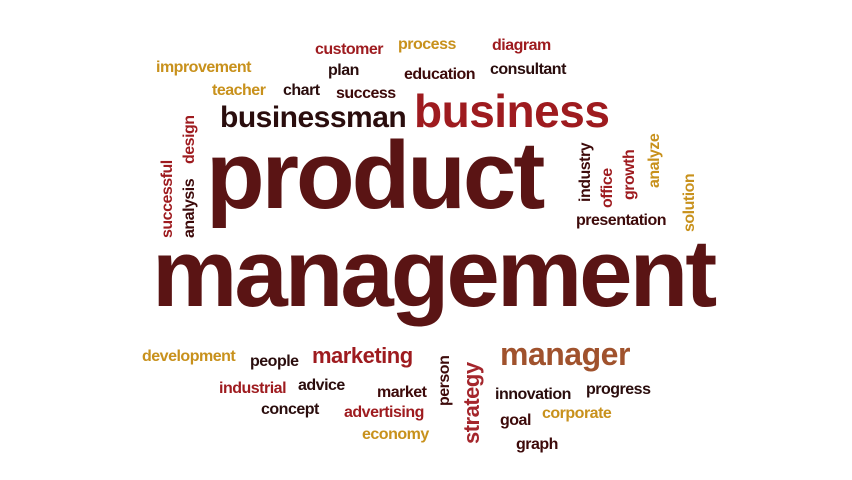  I want to click on word-office: office, so click(607, 188).